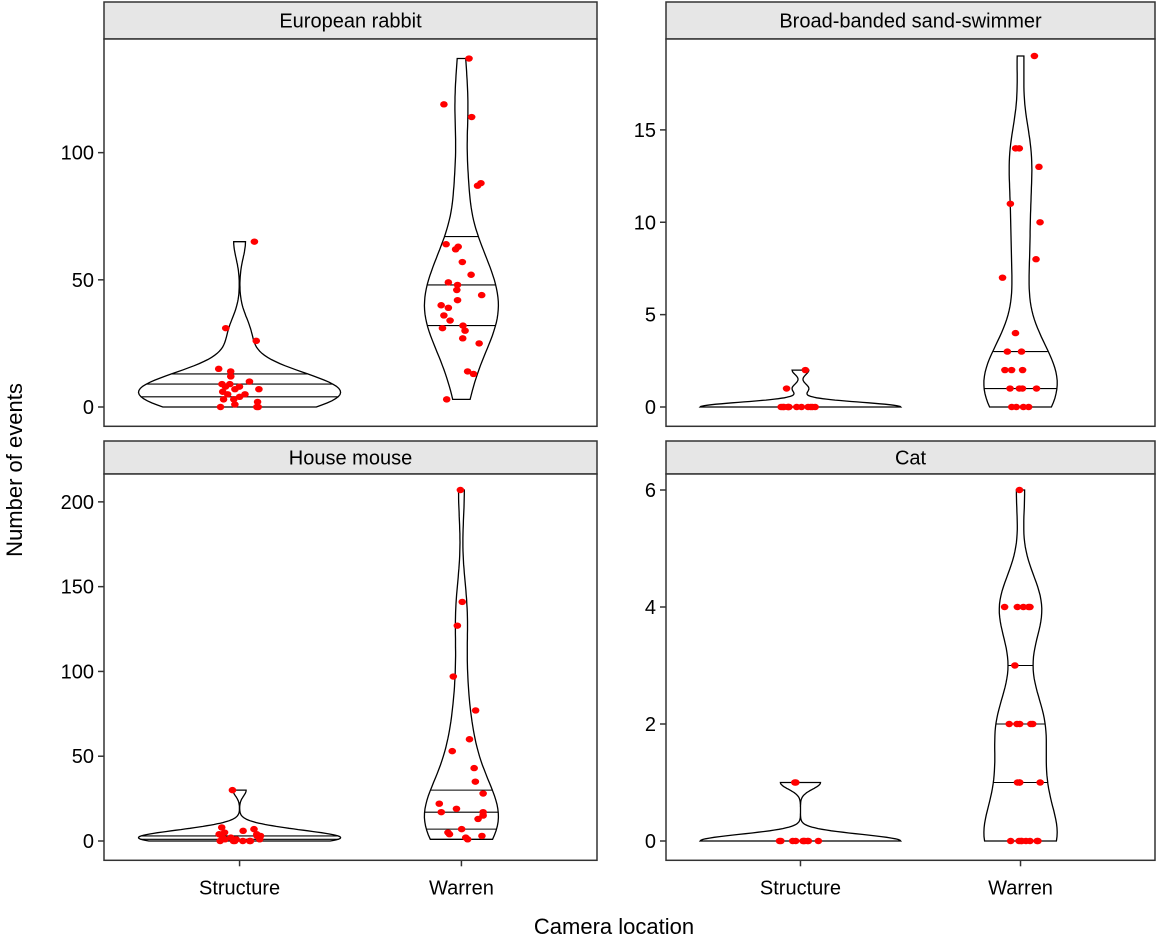 Image resolution: width=1159 pixels, height=945 pixels. What do you see at coordinates (650, 491) in the screenshot?
I see `y-tick-label: 6` at bounding box center [650, 491].